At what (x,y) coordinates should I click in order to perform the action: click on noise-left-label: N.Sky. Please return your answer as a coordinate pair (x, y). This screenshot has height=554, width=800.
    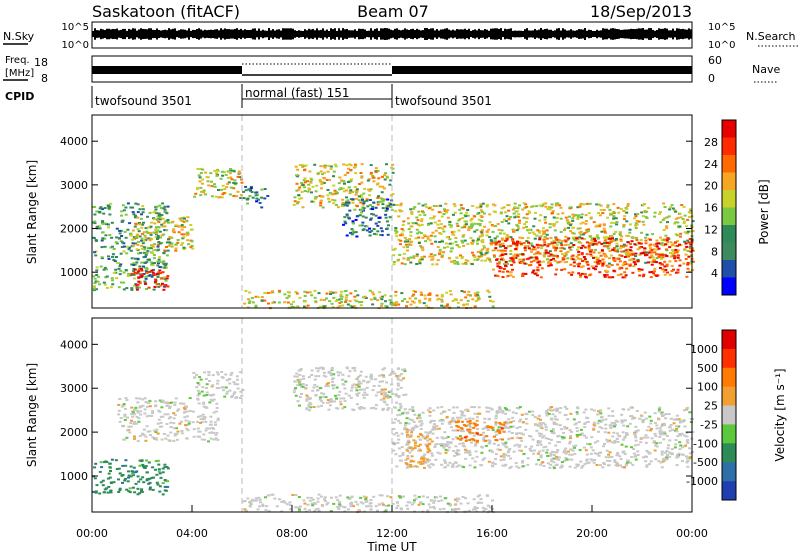
    Looking at the image, I should click on (19, 36).